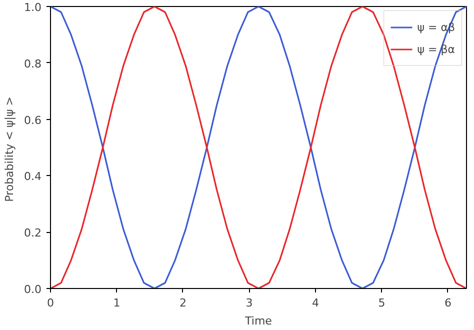 The width and height of the screenshot is (474, 330). What do you see at coordinates (33, 120) in the screenshot?
I see `y-tick-label: 0.6` at bounding box center [33, 120].